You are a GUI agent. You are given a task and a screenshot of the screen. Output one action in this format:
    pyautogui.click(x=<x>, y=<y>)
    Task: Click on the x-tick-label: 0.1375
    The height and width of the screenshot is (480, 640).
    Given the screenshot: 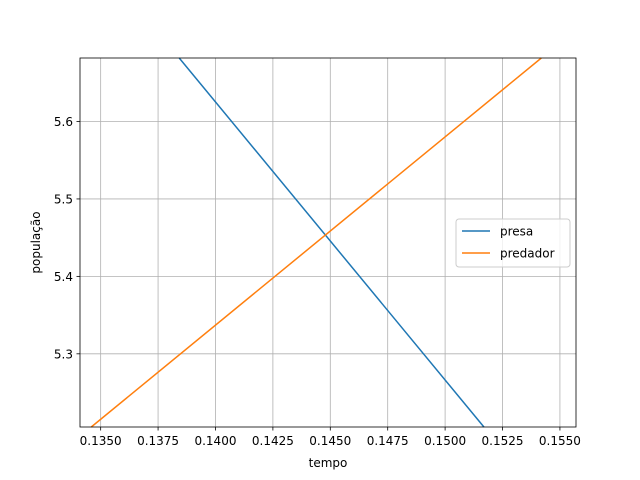 What is the action you would take?
    pyautogui.click(x=158, y=441)
    